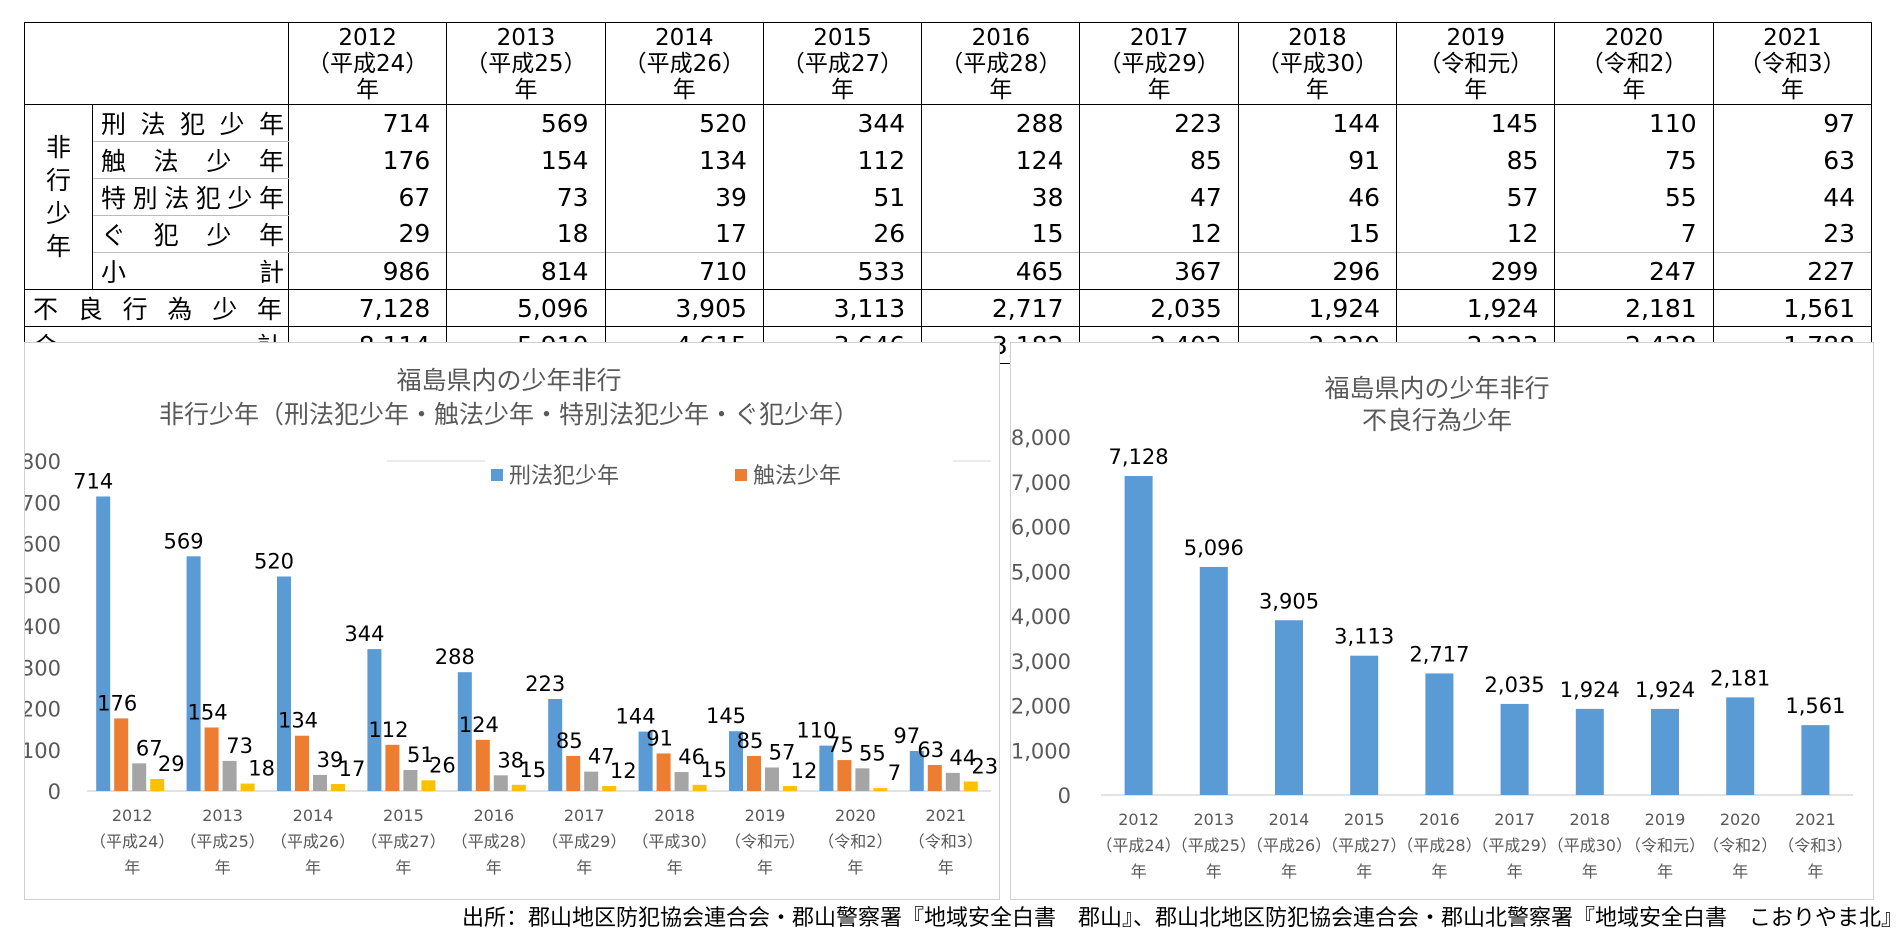  I want to click on table-cell: 714, so click(367, 123).